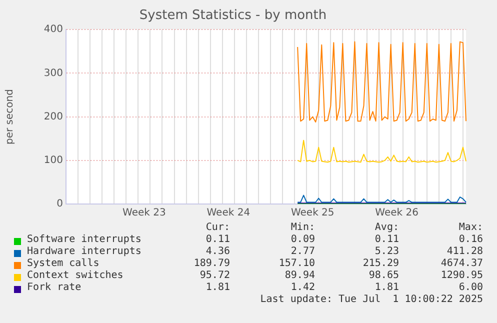 This screenshot has height=323, width=497. Describe the element at coordinates (302, 239) in the screenshot. I see `text: 0.09` at that location.